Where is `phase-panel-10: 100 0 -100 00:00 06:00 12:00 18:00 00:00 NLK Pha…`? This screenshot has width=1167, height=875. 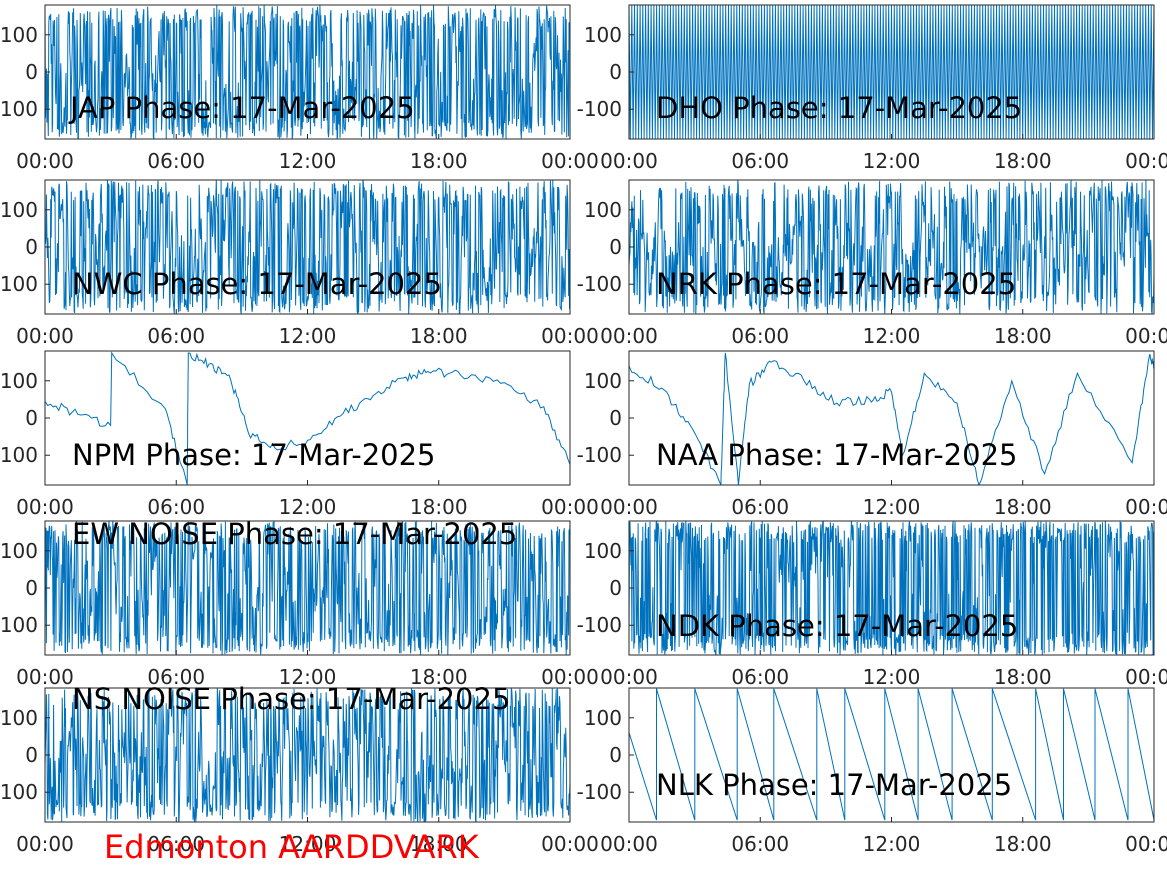
phase-panel-10: 100 0 -100 00:00 06:00 12:00 18:00 00:00 NLK Pha… is located at coordinates (872, 771).